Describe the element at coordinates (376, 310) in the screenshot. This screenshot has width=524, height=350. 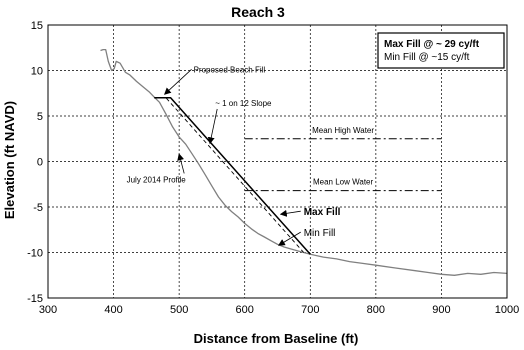
I see `x-tick-label: 800` at that location.